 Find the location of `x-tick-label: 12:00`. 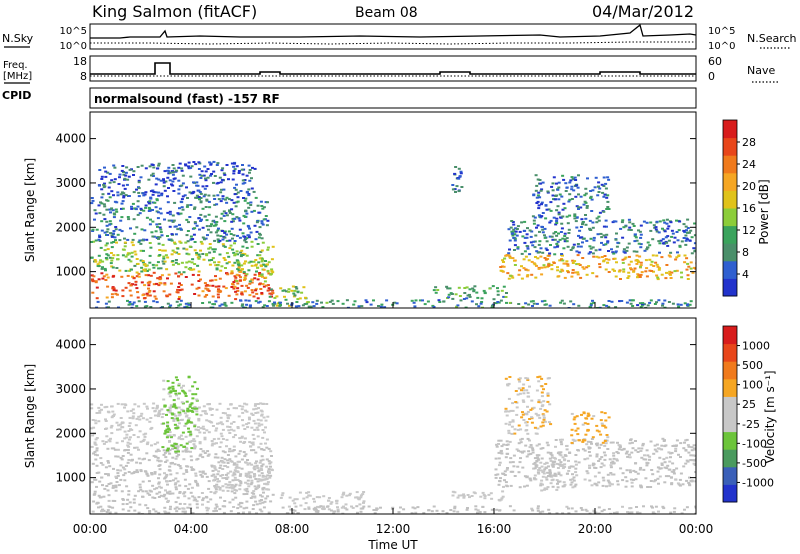

x-tick-label: 12:00 is located at coordinates (393, 529).